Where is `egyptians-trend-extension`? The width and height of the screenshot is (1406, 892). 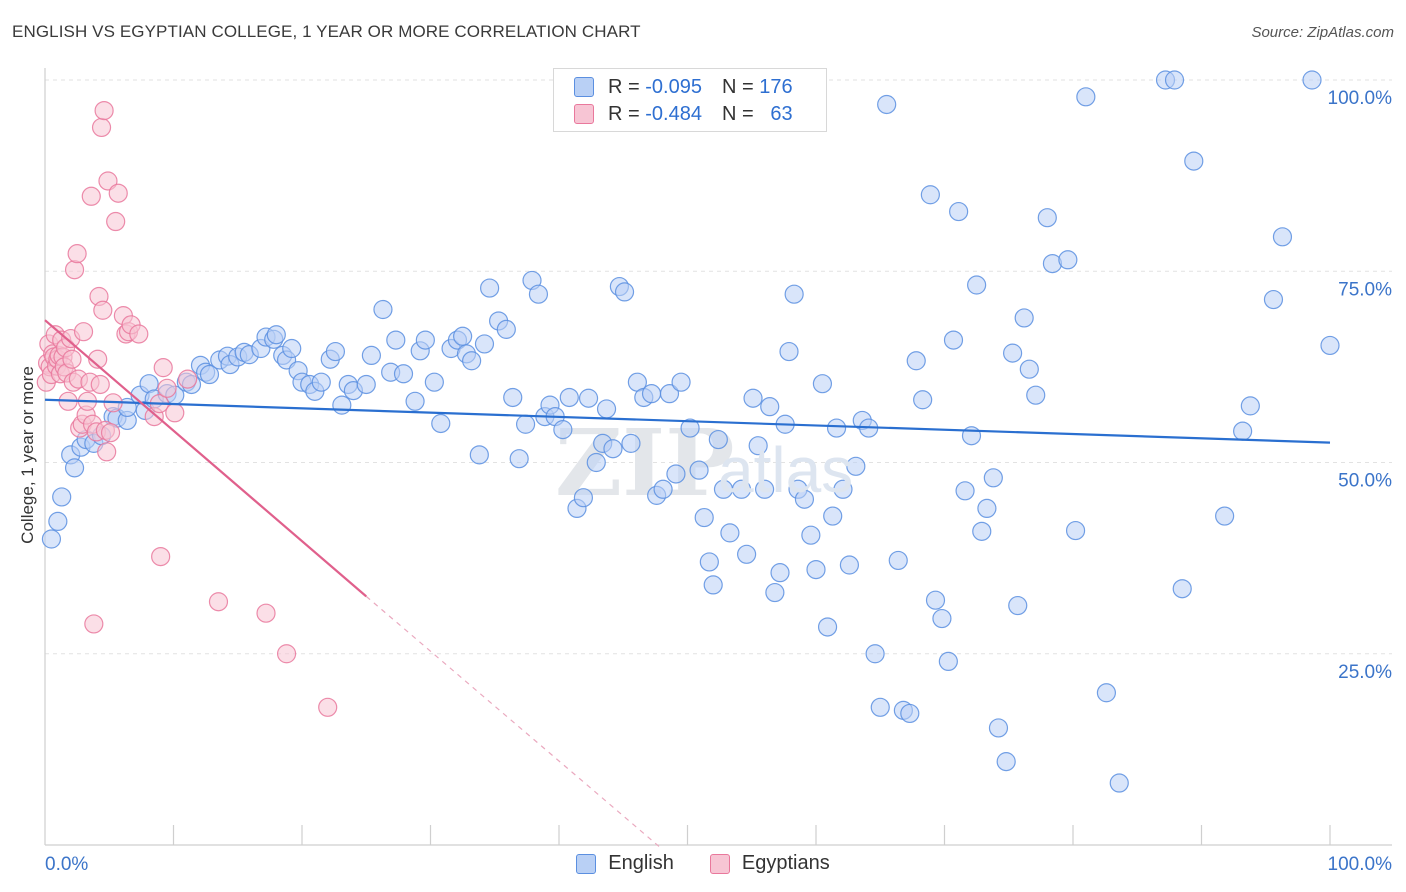 egyptians-trend-extension is located at coordinates (514, 722).